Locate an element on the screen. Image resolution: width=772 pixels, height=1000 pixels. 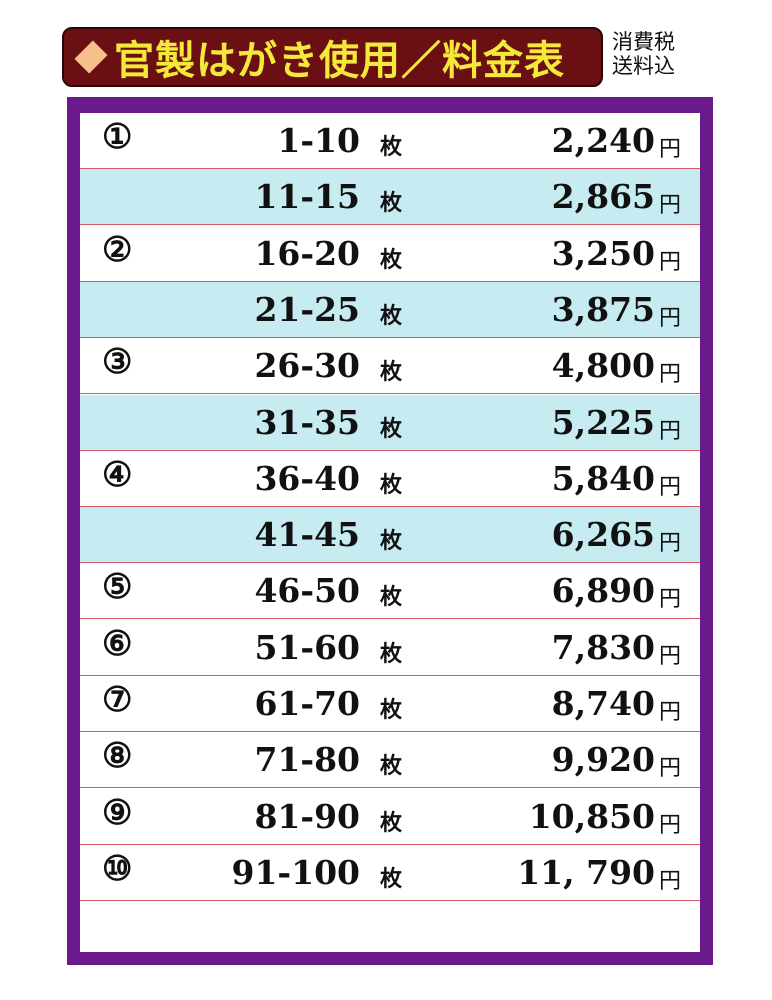
quantity-range: 81-90 is located at coordinates (307, 816).